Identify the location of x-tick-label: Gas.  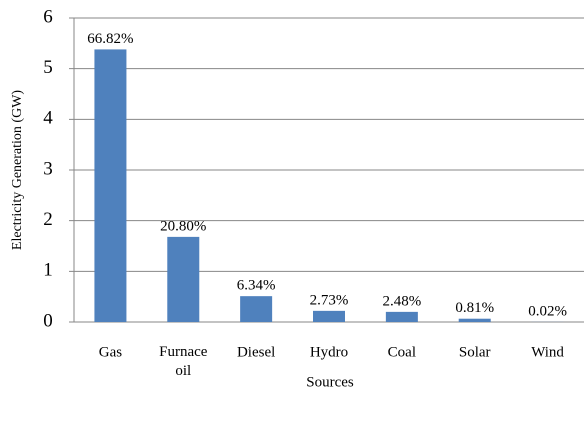
(110, 352).